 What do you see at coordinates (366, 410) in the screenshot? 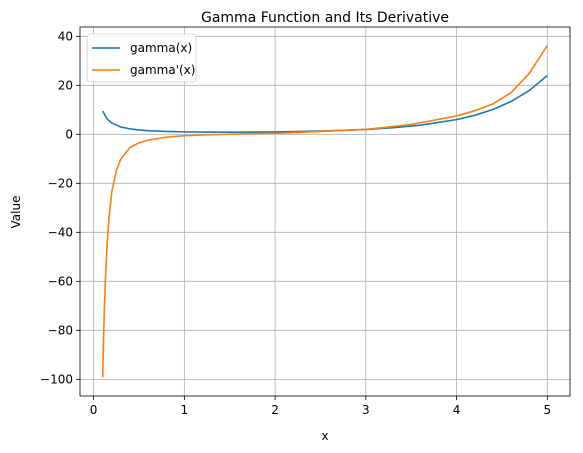
I see `x-tick-label: 3` at bounding box center [366, 410].